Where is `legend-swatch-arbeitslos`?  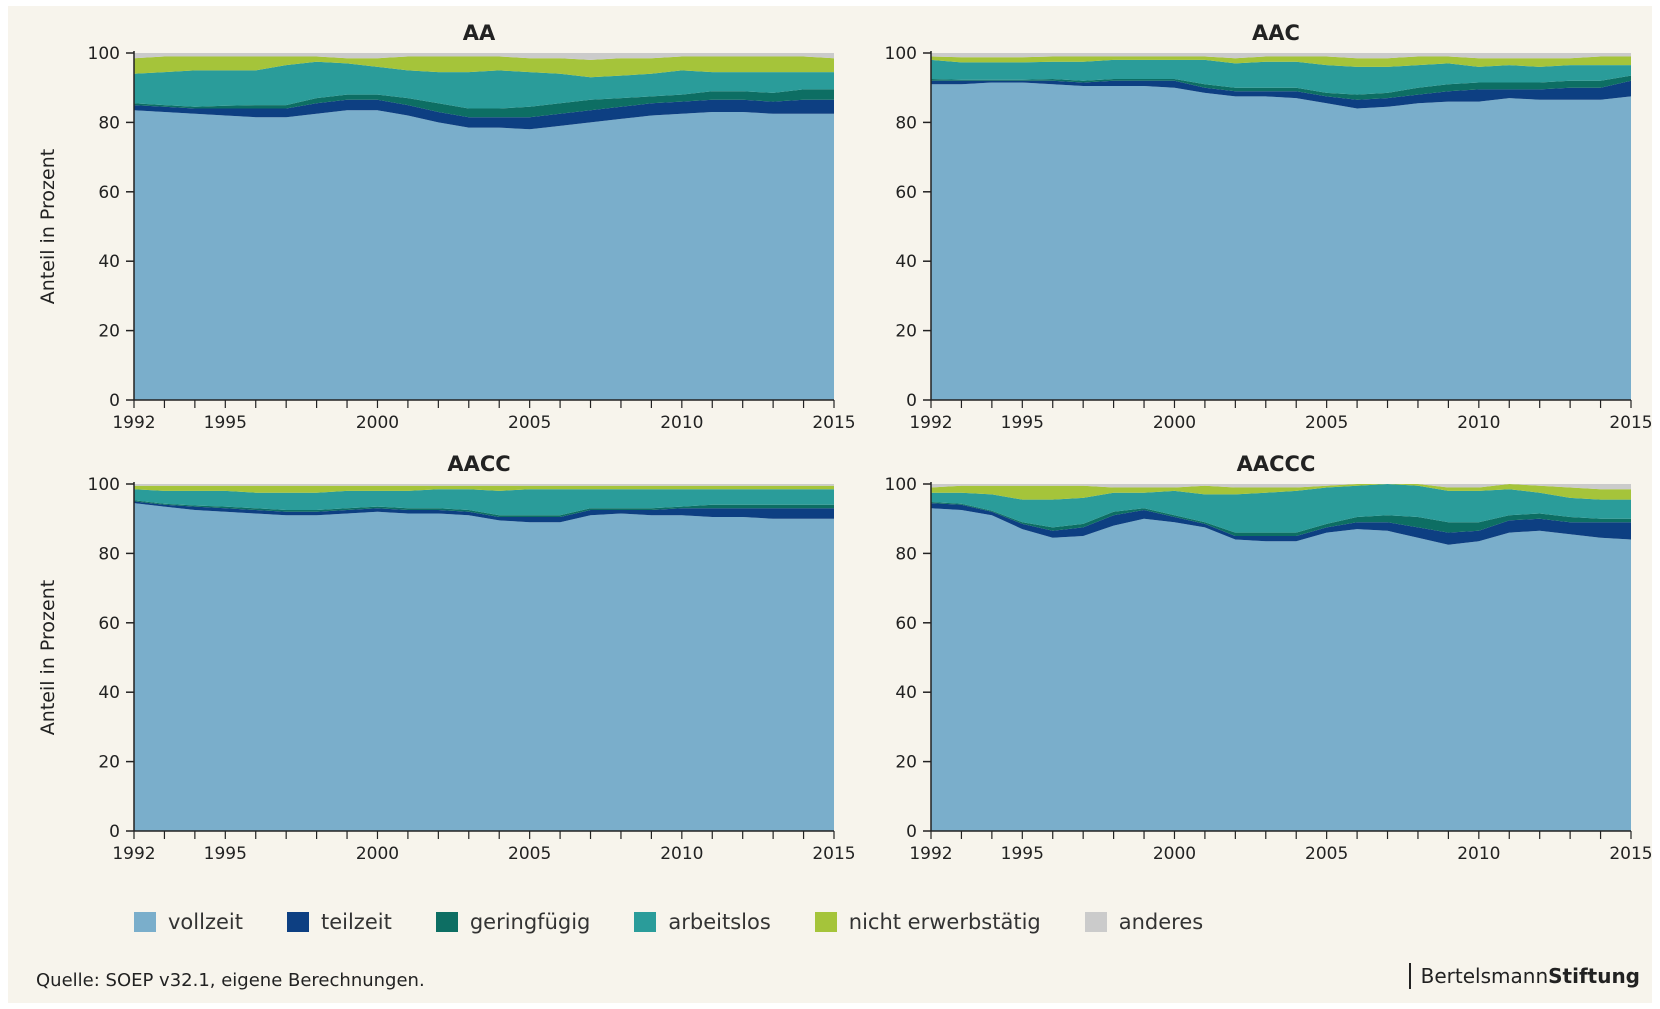 legend-swatch-arbeitslos is located at coordinates (645, 922).